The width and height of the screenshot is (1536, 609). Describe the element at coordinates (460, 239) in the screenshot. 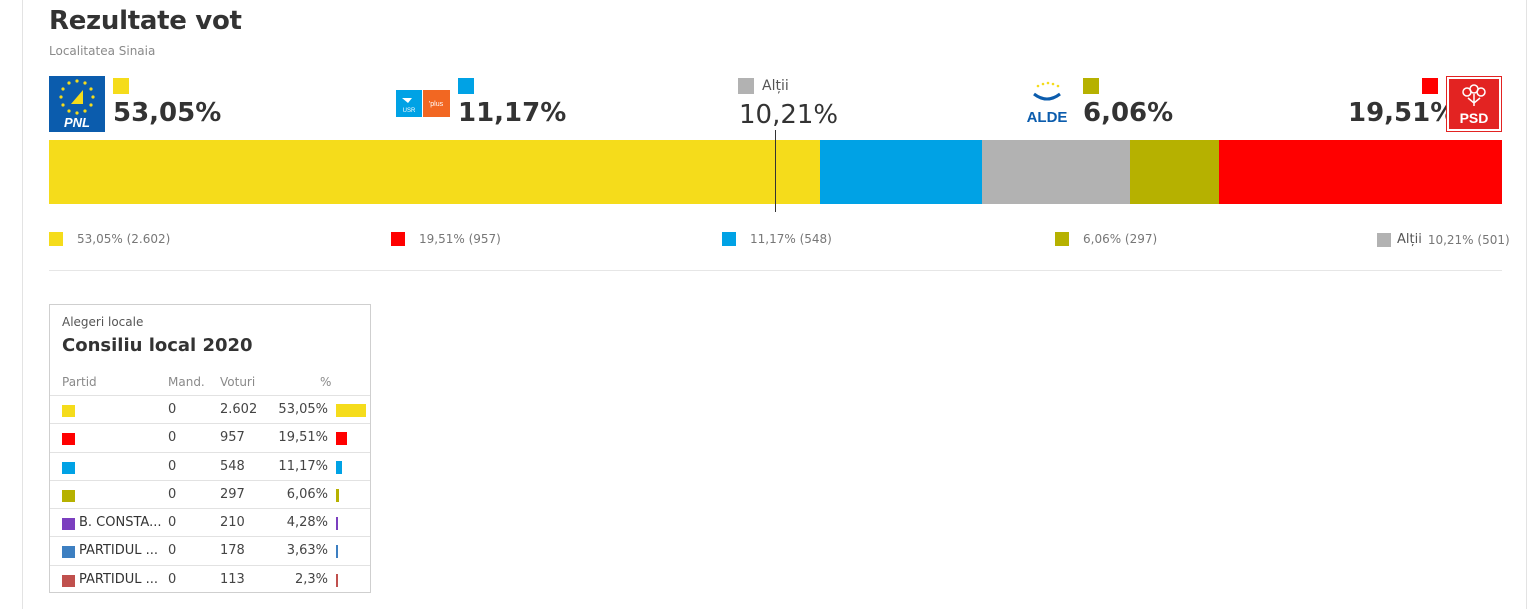

I see `legend-value: 19,51% (957)` at that location.